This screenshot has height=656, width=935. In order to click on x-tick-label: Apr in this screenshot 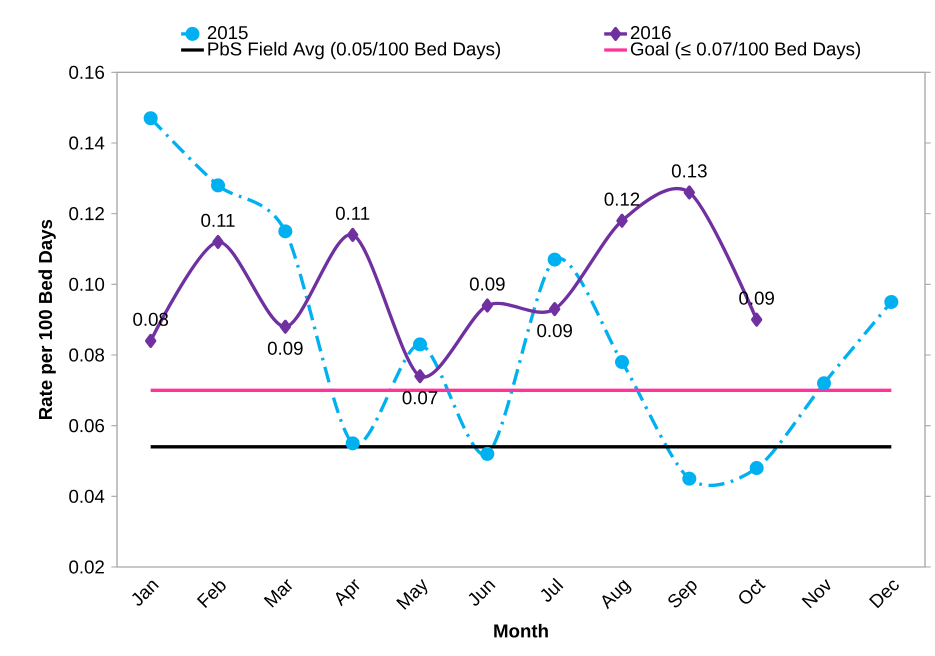, I will do `click(348, 592)`.